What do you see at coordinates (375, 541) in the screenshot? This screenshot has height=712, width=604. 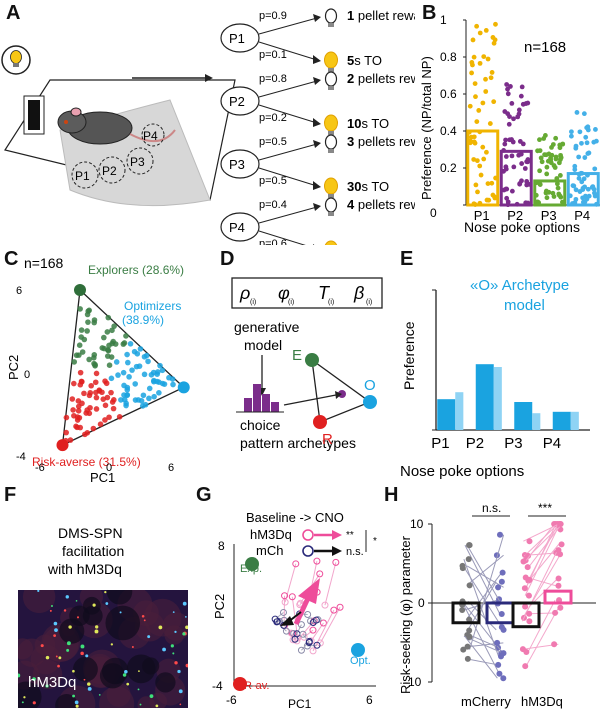 I see `sig-between: *` at bounding box center [375, 541].